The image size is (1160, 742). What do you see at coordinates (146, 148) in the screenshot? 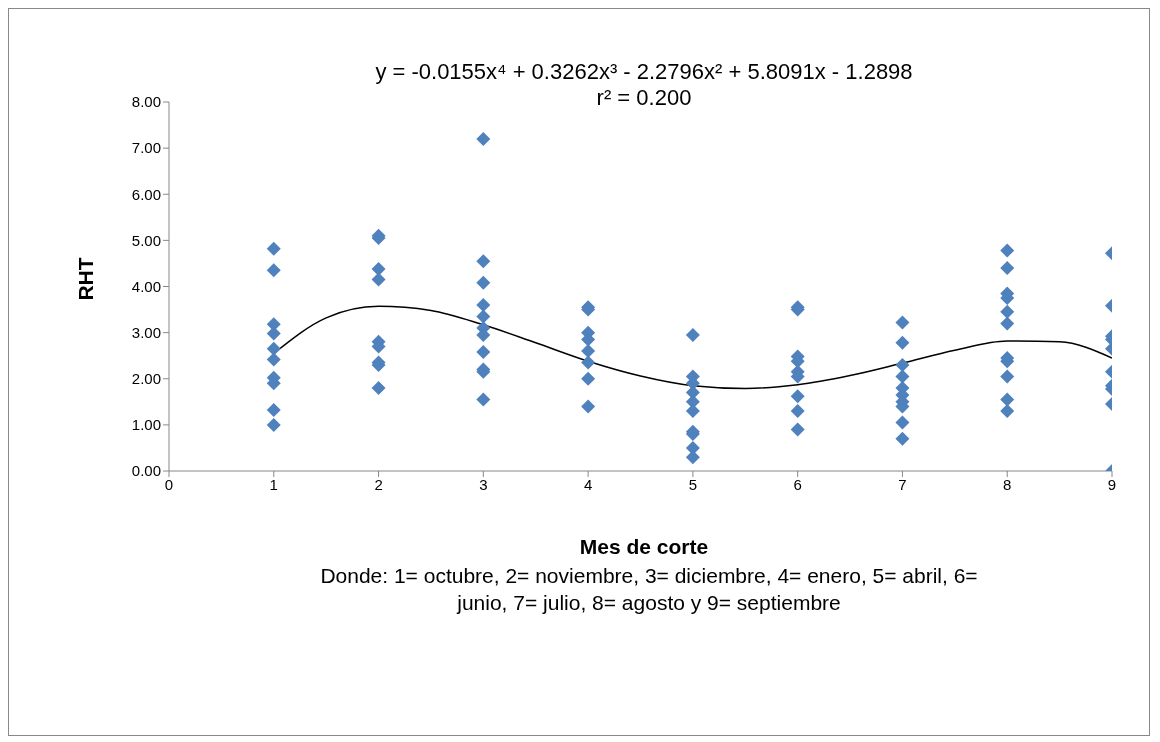
I see `y-tick-label: 7.00` at bounding box center [146, 148].